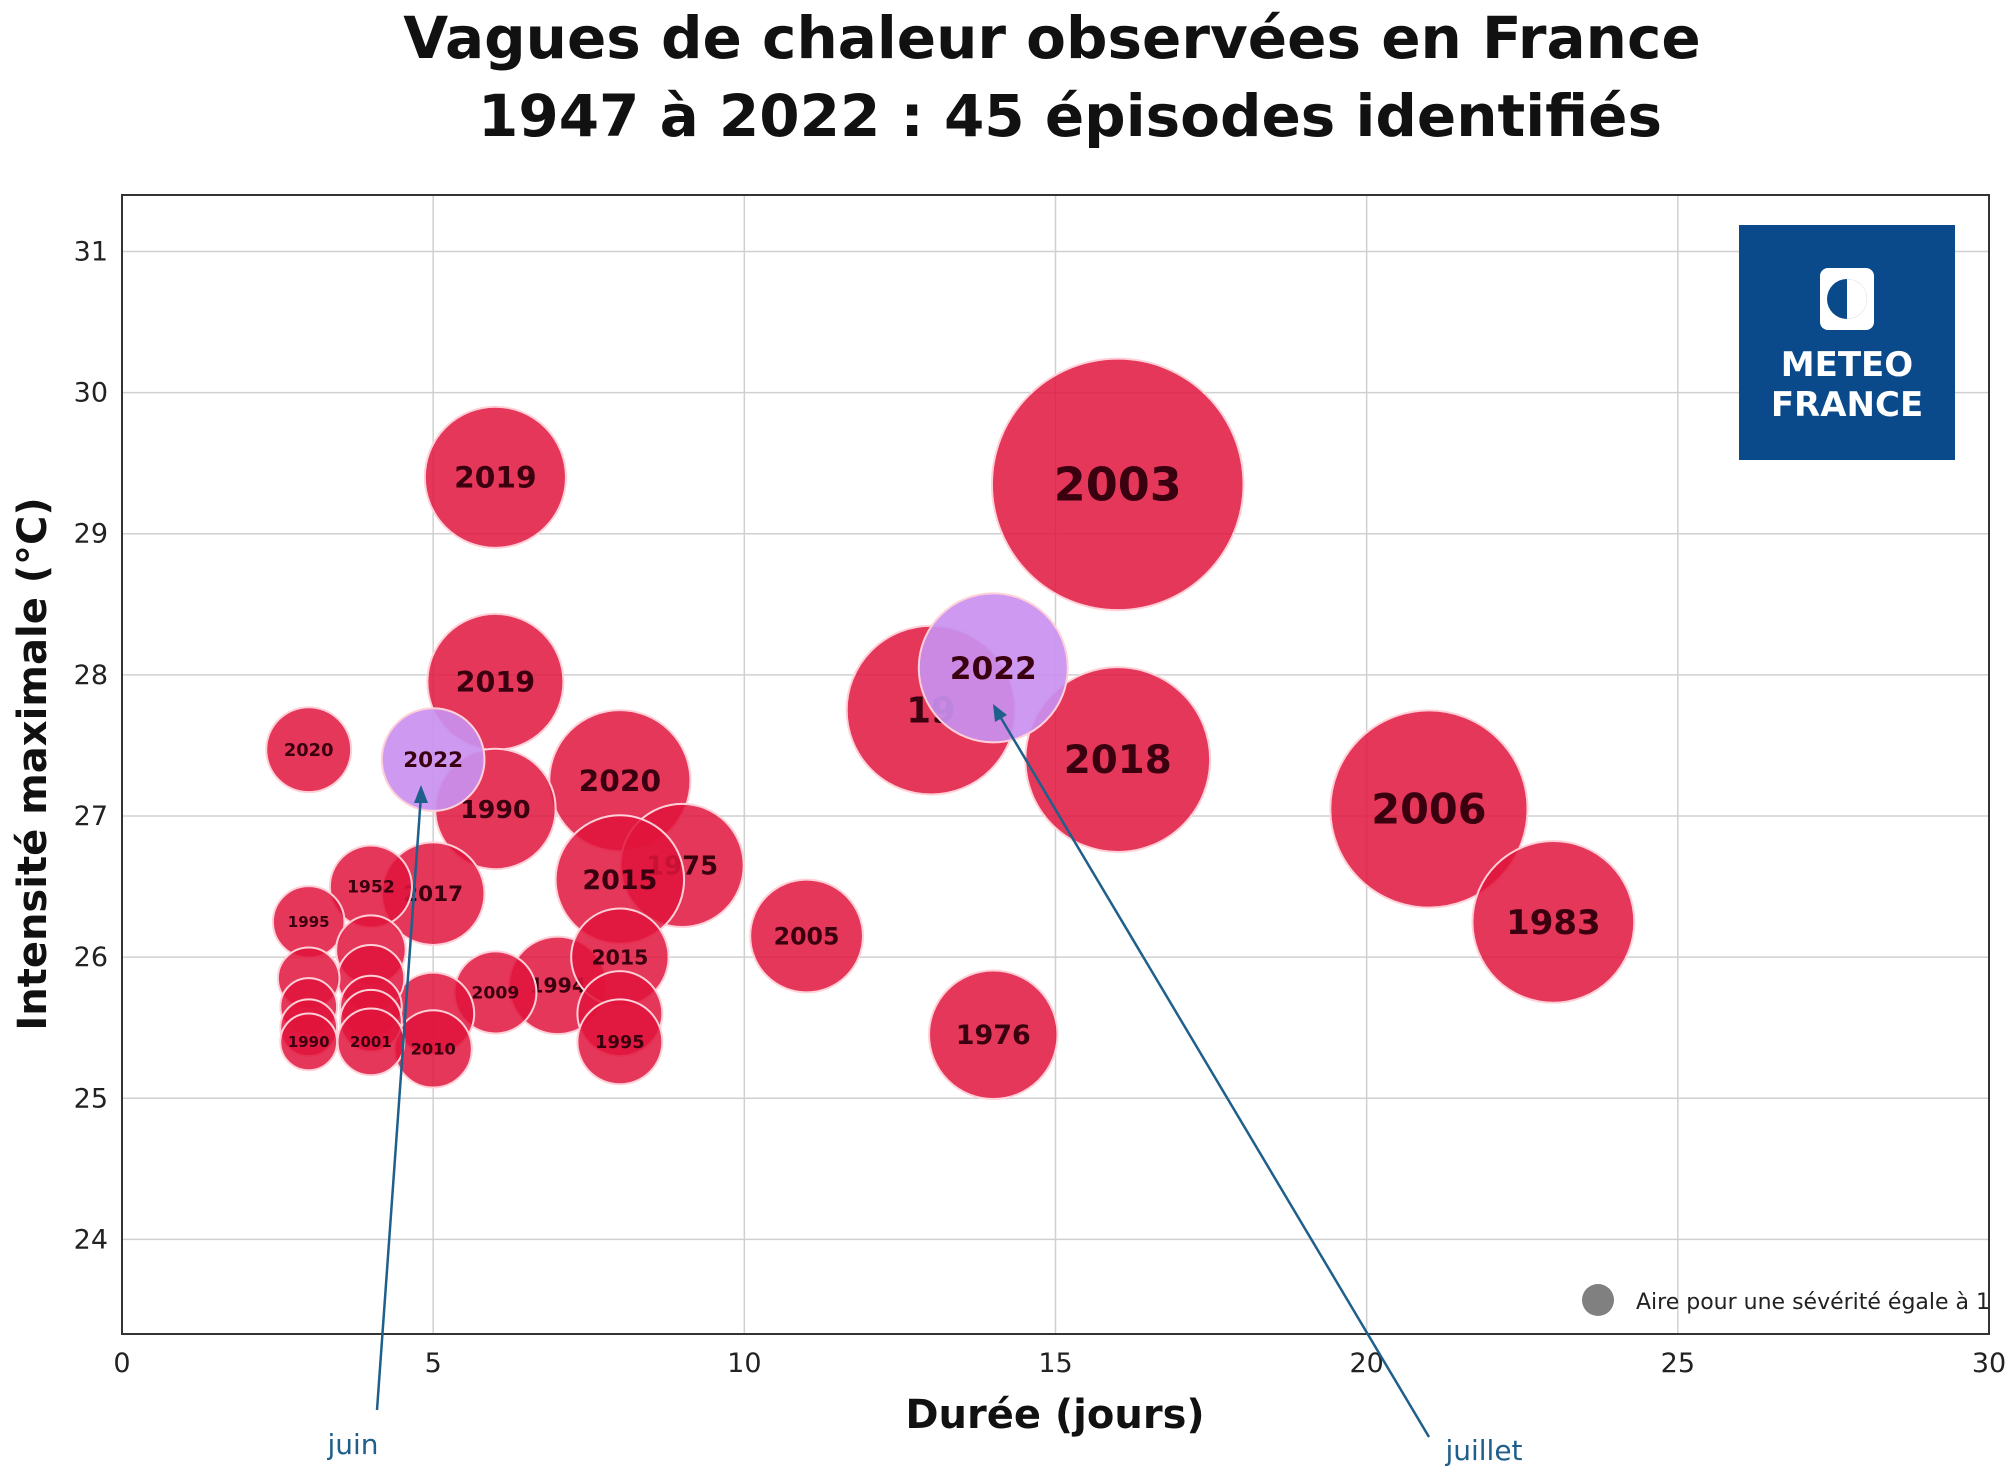 The image size is (2015, 1473). What do you see at coordinates (1847, 405) in the screenshot?
I see `svg-text: FRANCE` at bounding box center [1847, 405].